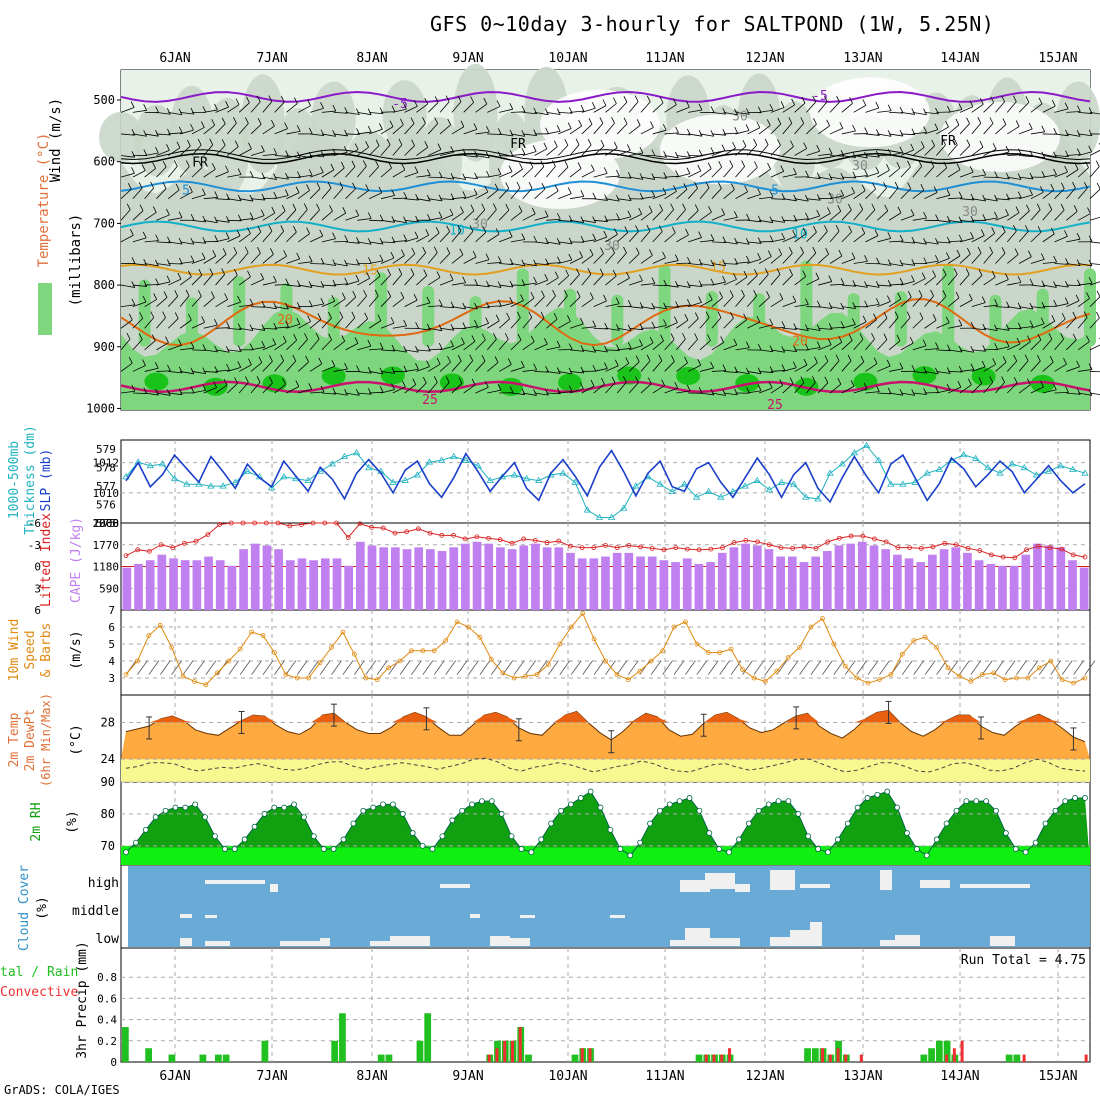 Image resolution: width=1100 pixels, height=1100 pixels. I want to click on rh-plume, so click(995, 320).